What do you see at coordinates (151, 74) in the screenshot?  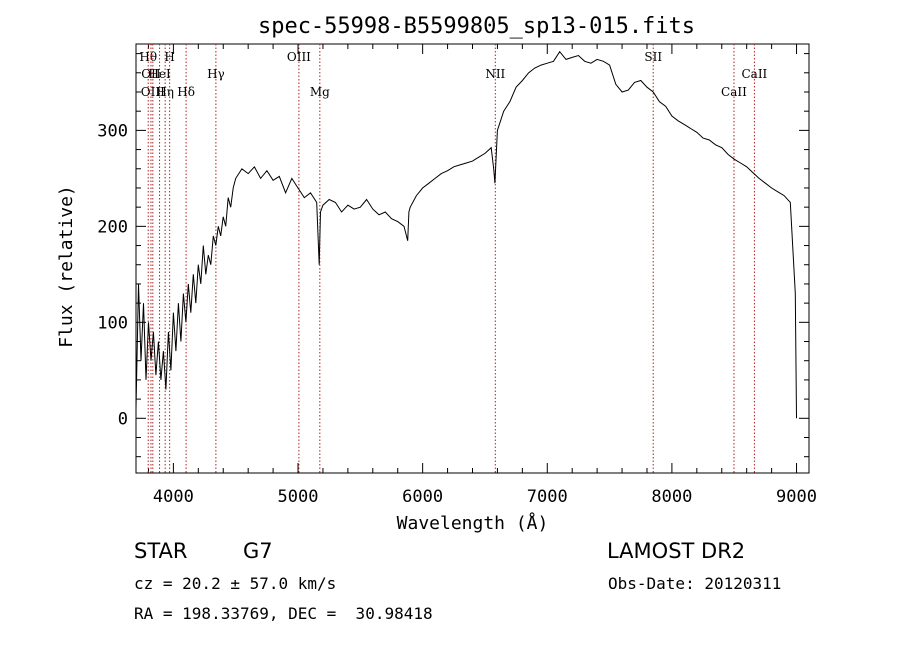 I see `spectral-line-label: OII` at bounding box center [151, 74].